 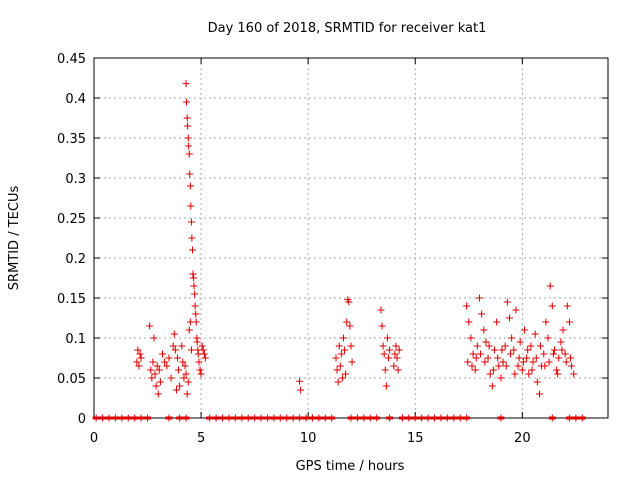 I want to click on y-tick-label: 0.3, so click(x=75, y=179).